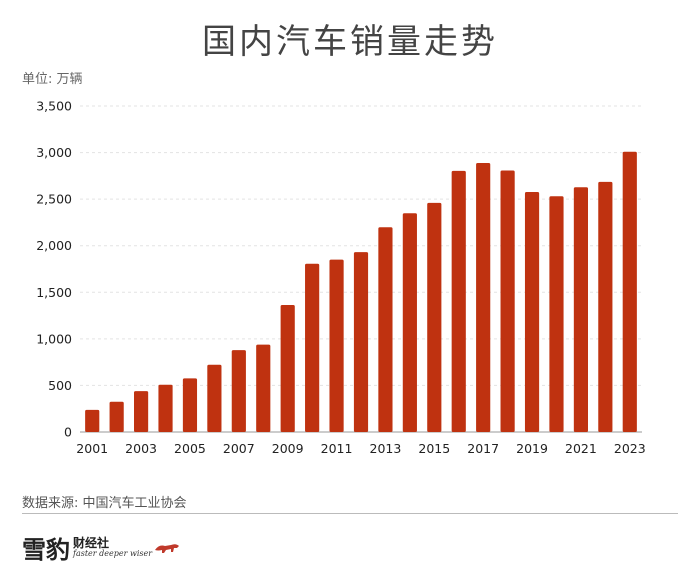 The image size is (700, 576). Describe the element at coordinates (287, 368) in the screenshot. I see `bar-2009` at that location.